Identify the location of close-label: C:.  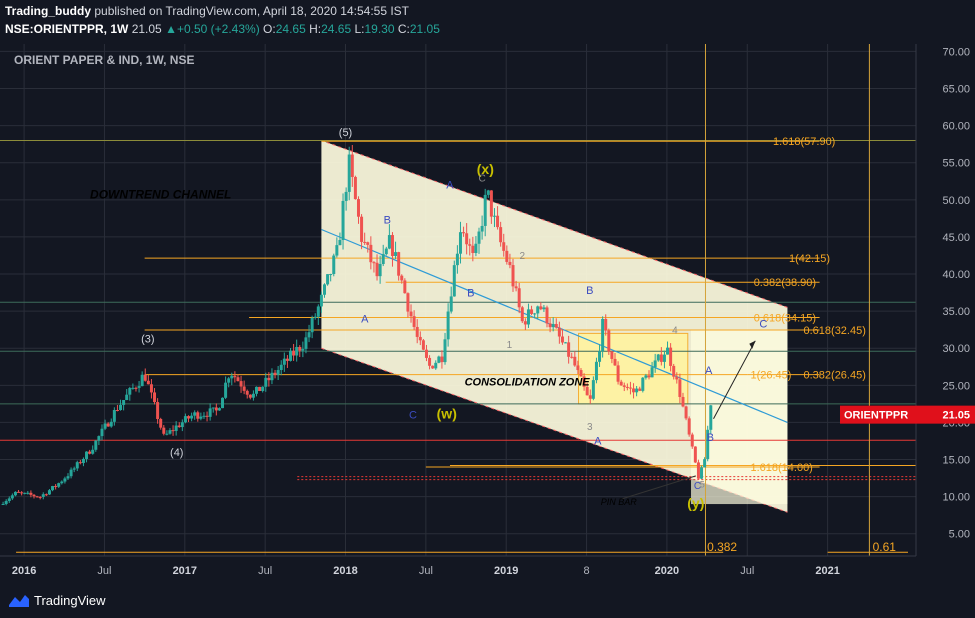
(403, 29).